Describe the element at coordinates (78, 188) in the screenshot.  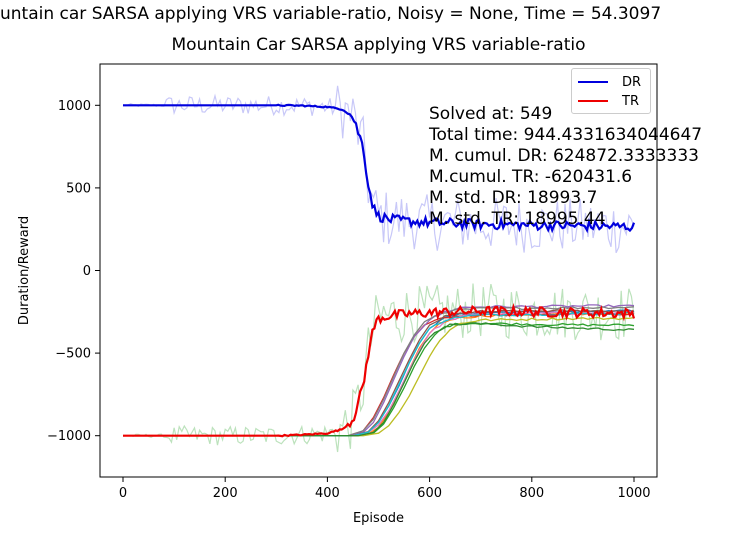
I see `y-tick-label: 500` at that location.